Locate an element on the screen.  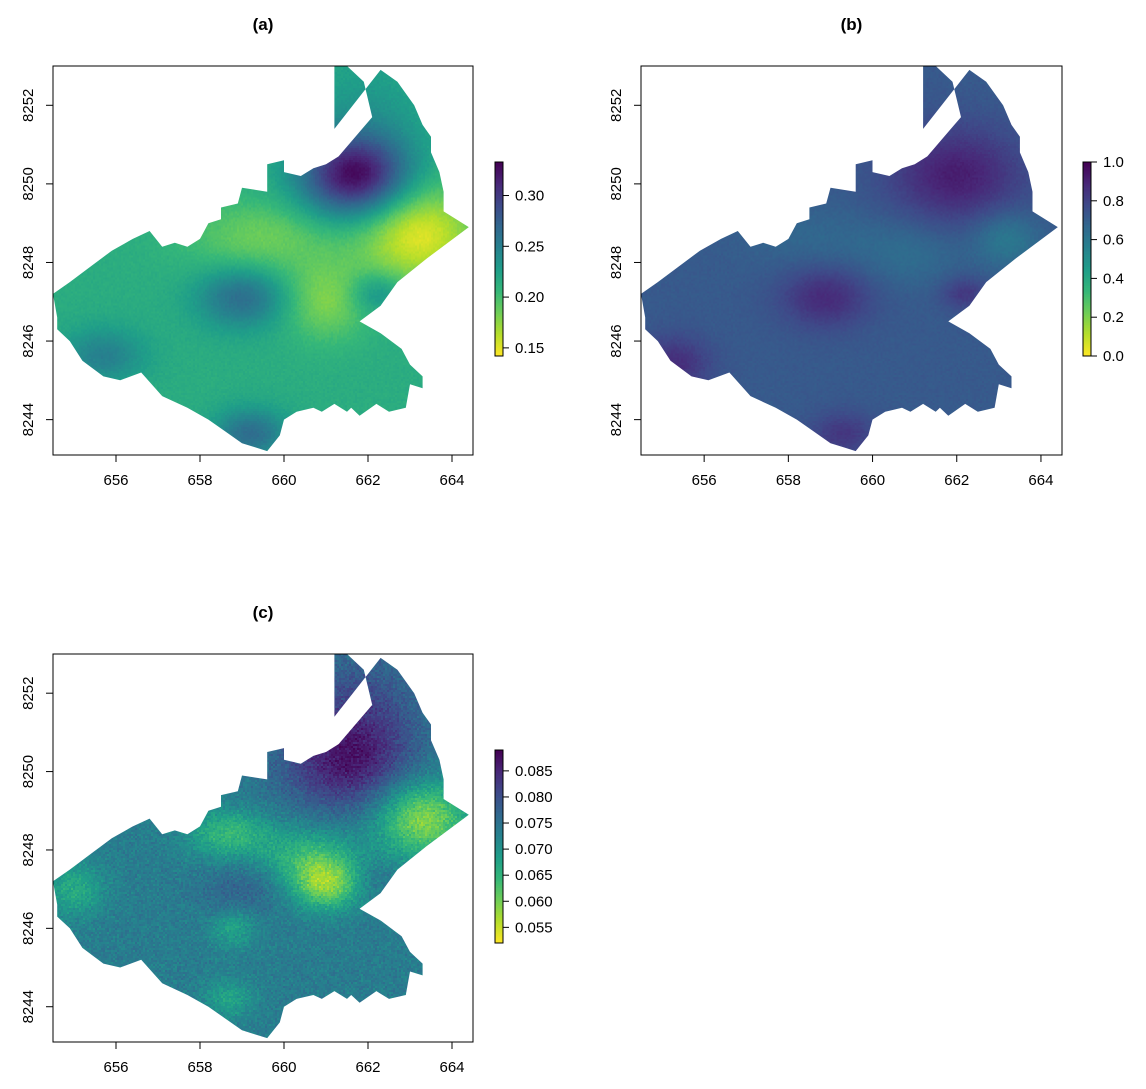
colorbar-tick-label: 0.065 is located at coordinates (534, 875).